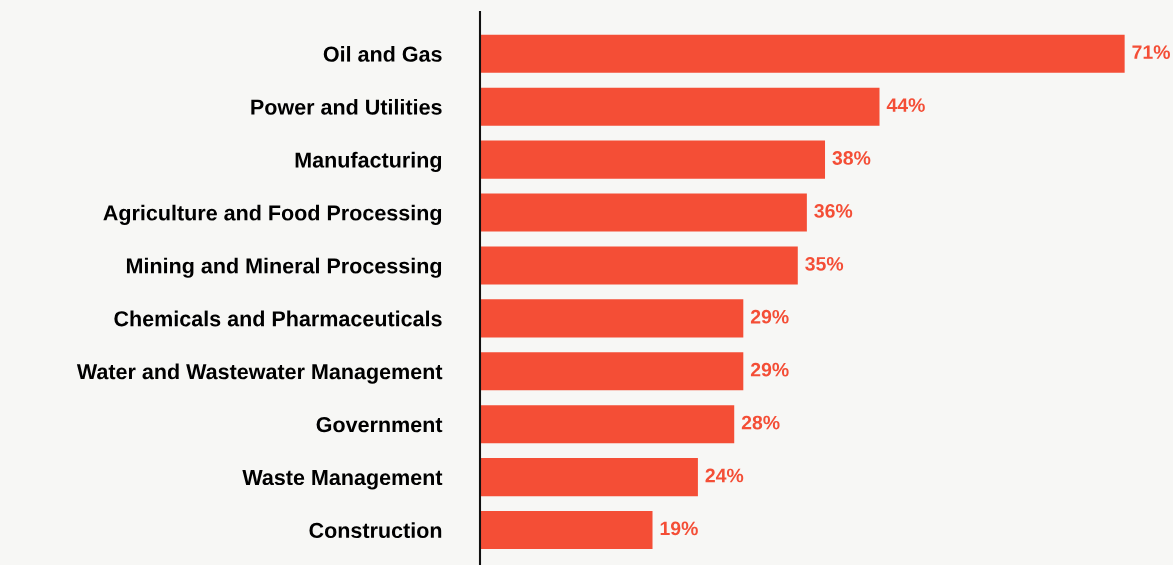 Image resolution: width=1173 pixels, height=565 pixels. Describe the element at coordinates (760, 422) in the screenshot. I see `data-label: 28%` at that location.